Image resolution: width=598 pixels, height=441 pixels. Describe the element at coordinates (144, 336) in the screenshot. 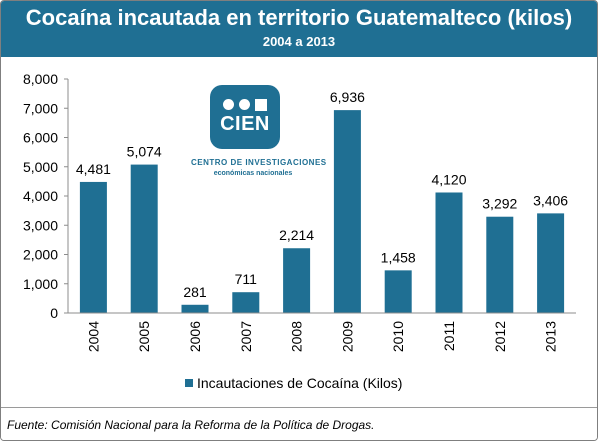

I see `x-tick-label: 2005` at that location.